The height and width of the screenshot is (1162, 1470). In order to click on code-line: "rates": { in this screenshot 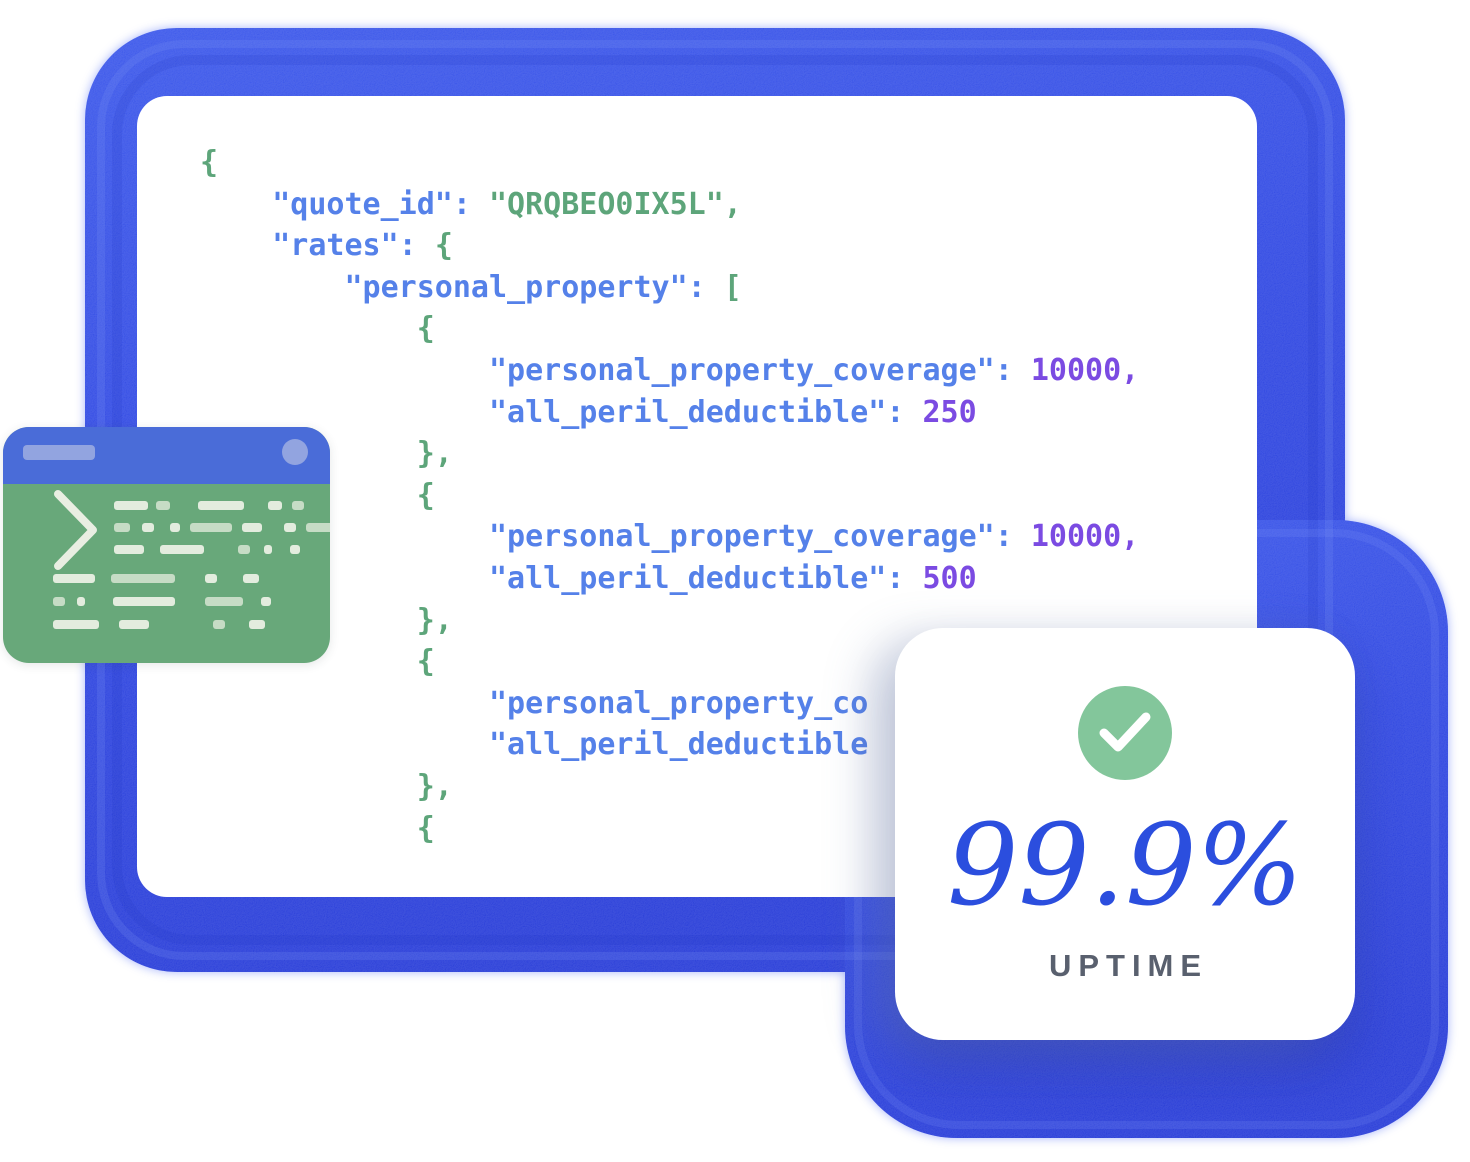, I will do `click(326, 246)`.